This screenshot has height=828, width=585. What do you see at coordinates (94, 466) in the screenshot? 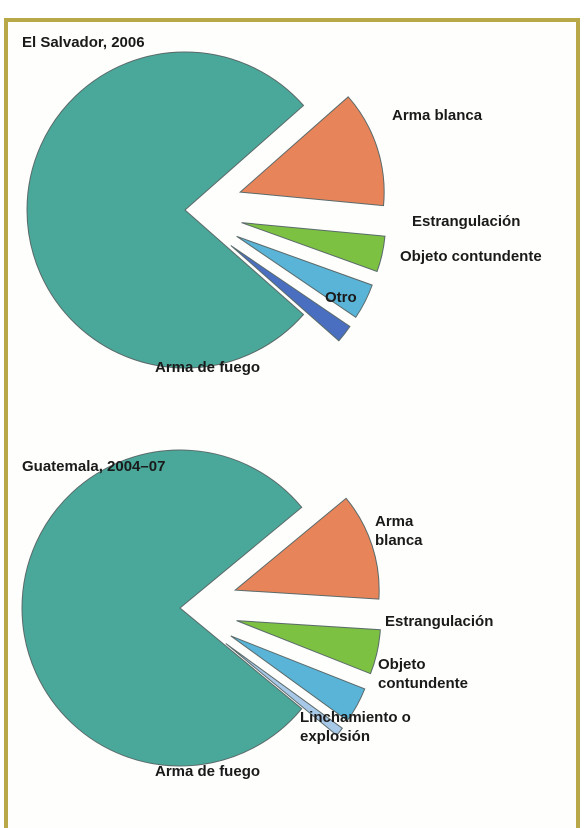
I see `chart-title: Guatemala, 2004–07` at bounding box center [94, 466].